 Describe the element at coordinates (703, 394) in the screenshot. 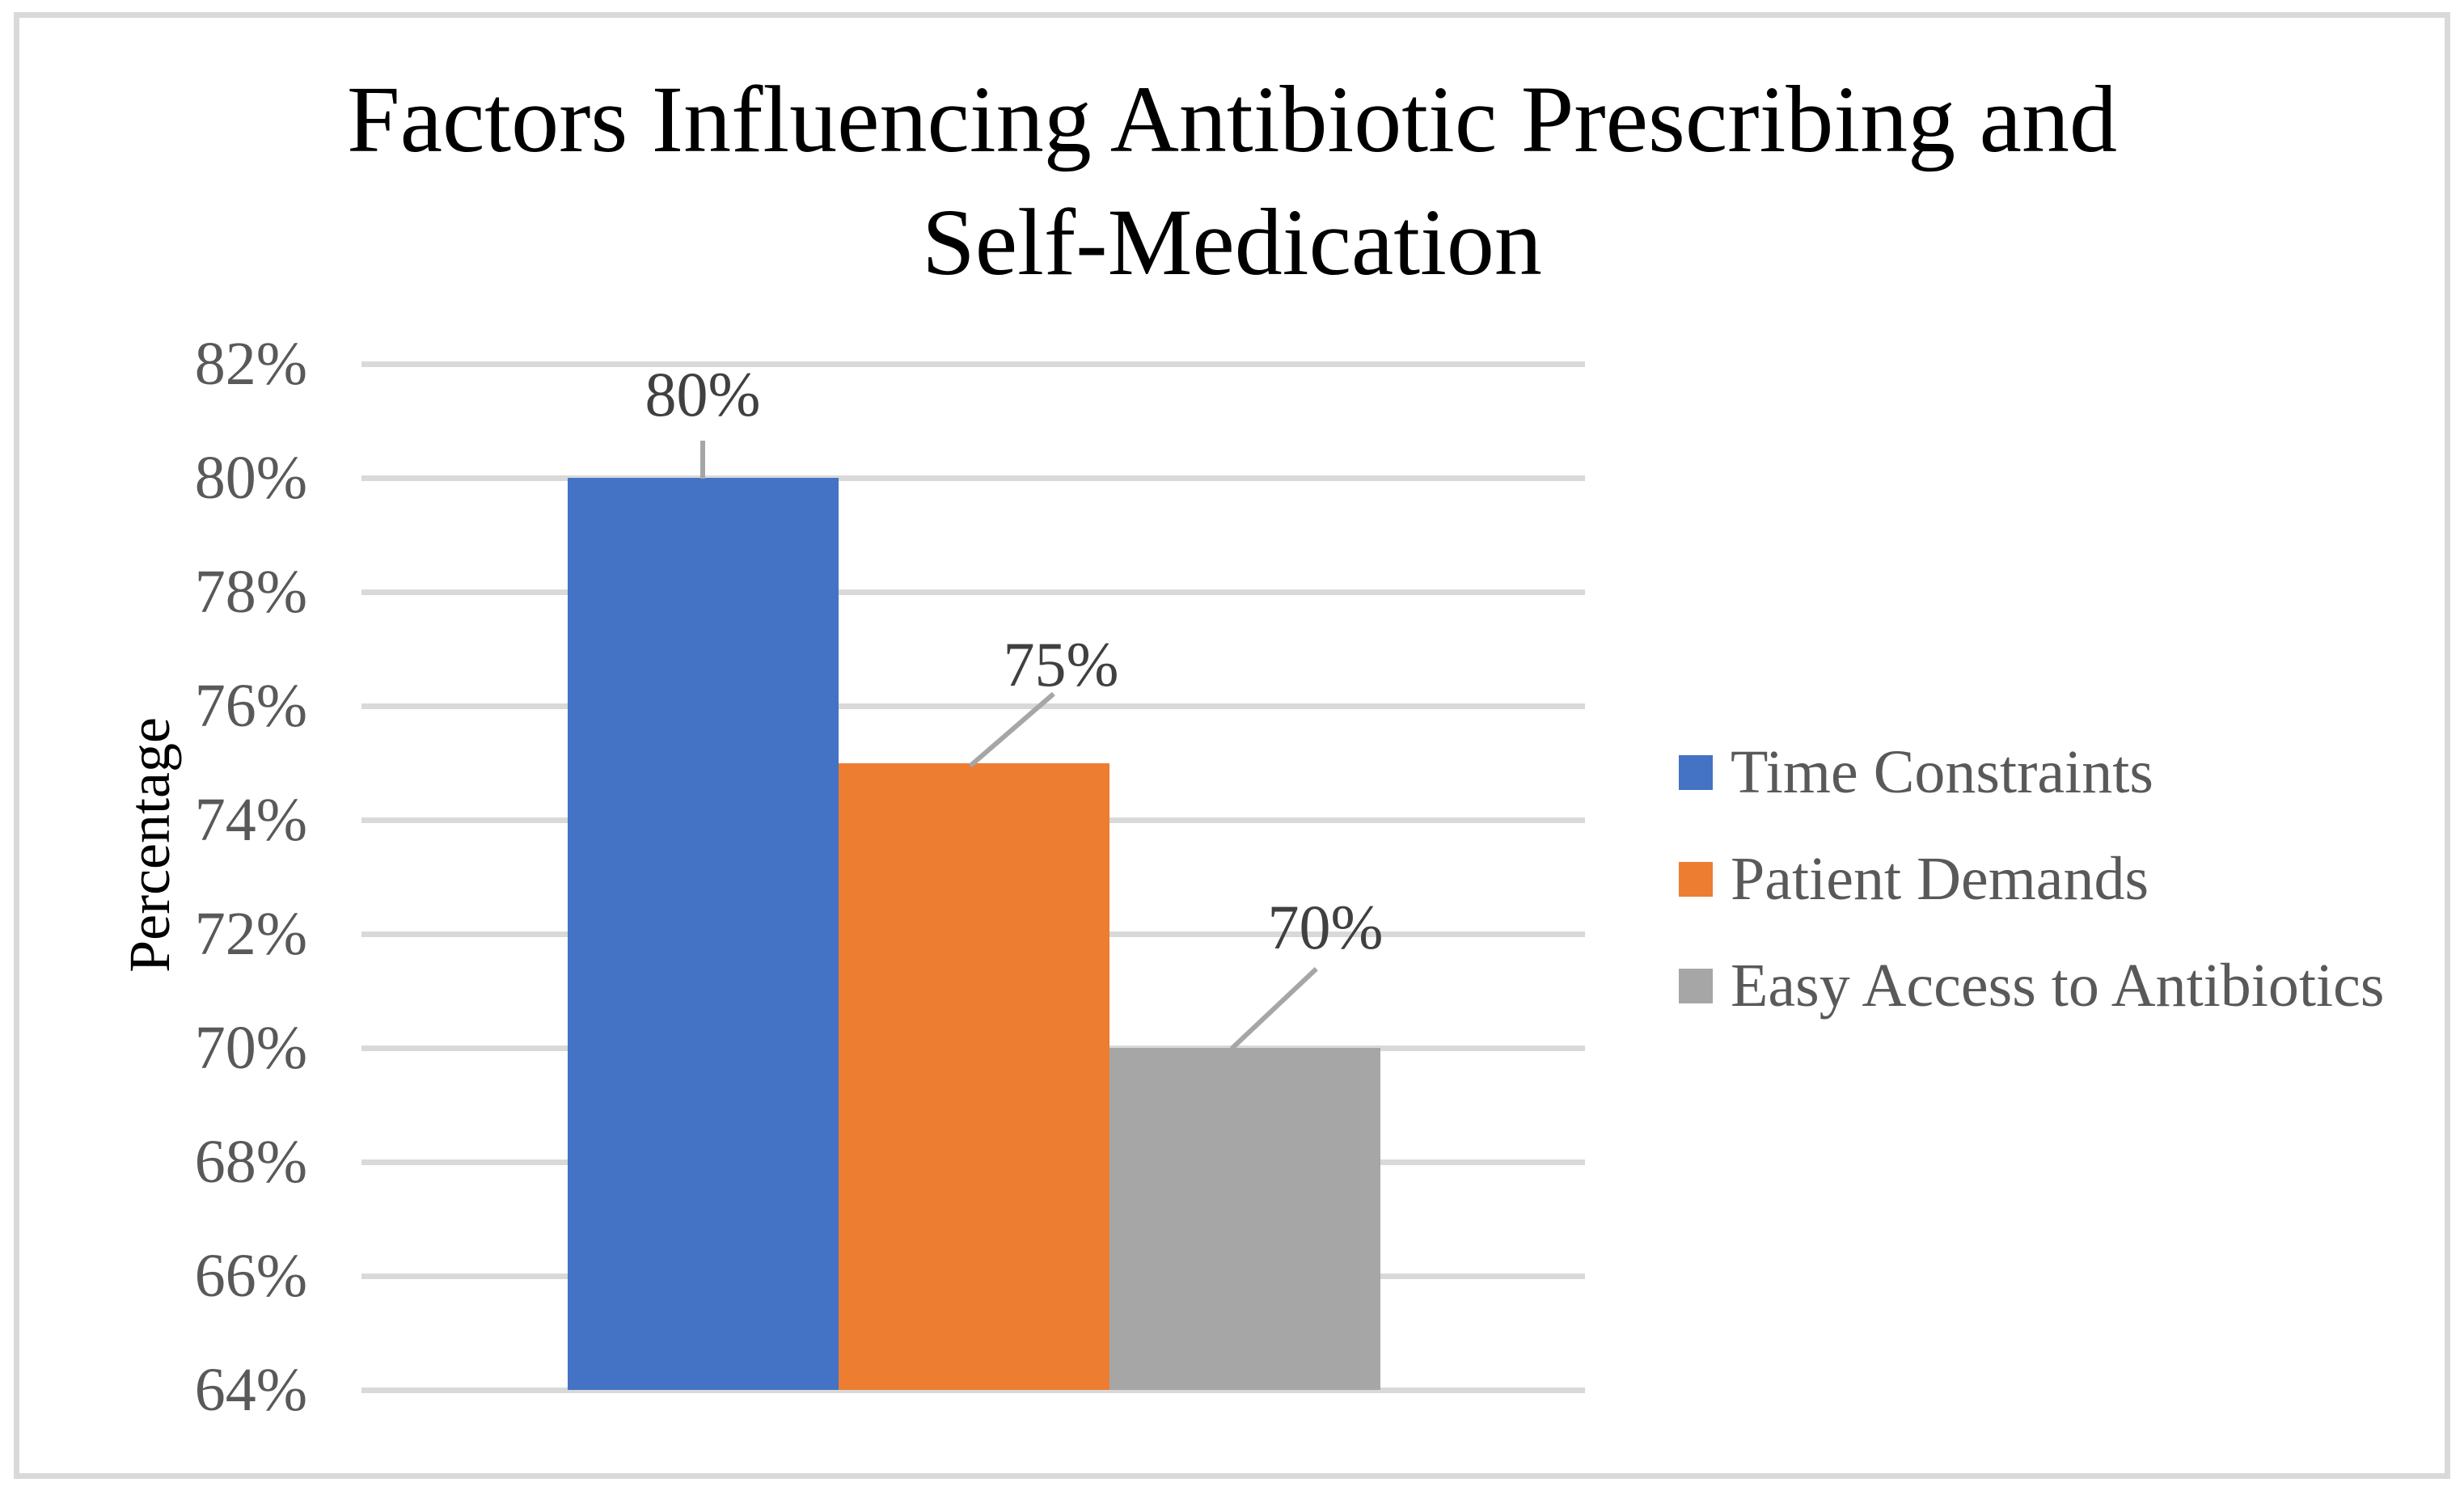

I see `data-label-time-constraints: 80%` at that location.